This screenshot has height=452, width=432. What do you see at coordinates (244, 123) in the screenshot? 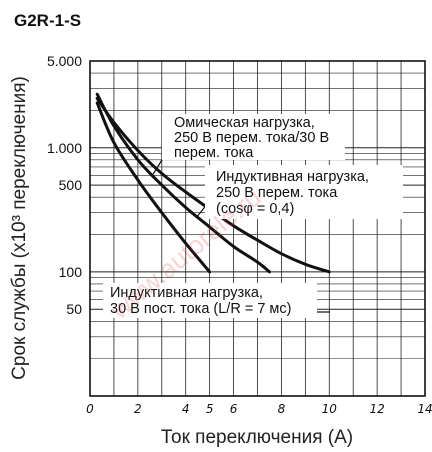
I see `annotation-resistive-line-1: Омическая нагрузка,` at bounding box center [244, 123].